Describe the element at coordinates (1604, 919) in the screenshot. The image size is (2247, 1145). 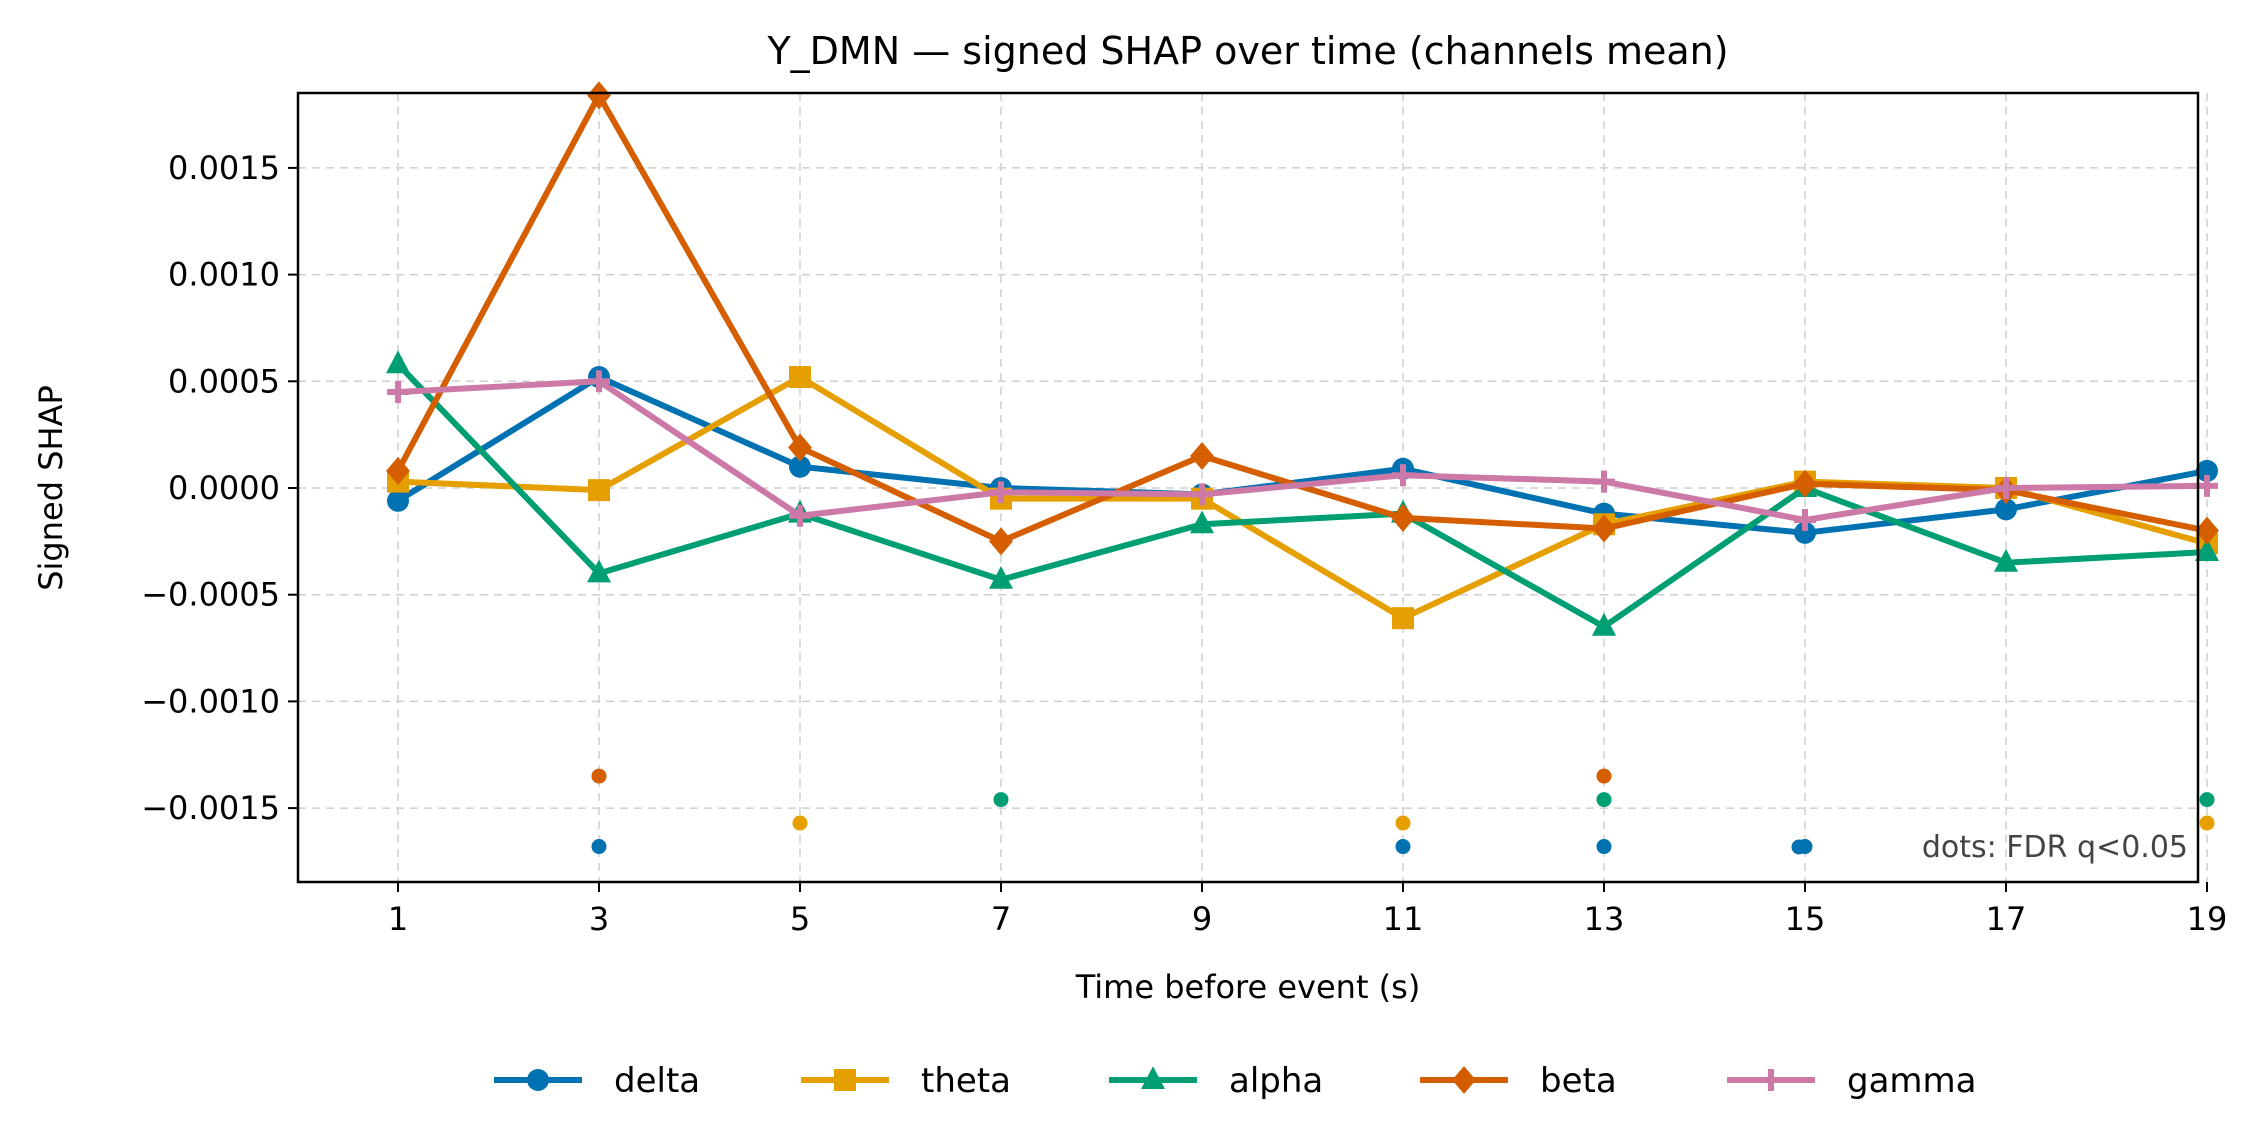
I see `x-tick-label: 13` at that location.